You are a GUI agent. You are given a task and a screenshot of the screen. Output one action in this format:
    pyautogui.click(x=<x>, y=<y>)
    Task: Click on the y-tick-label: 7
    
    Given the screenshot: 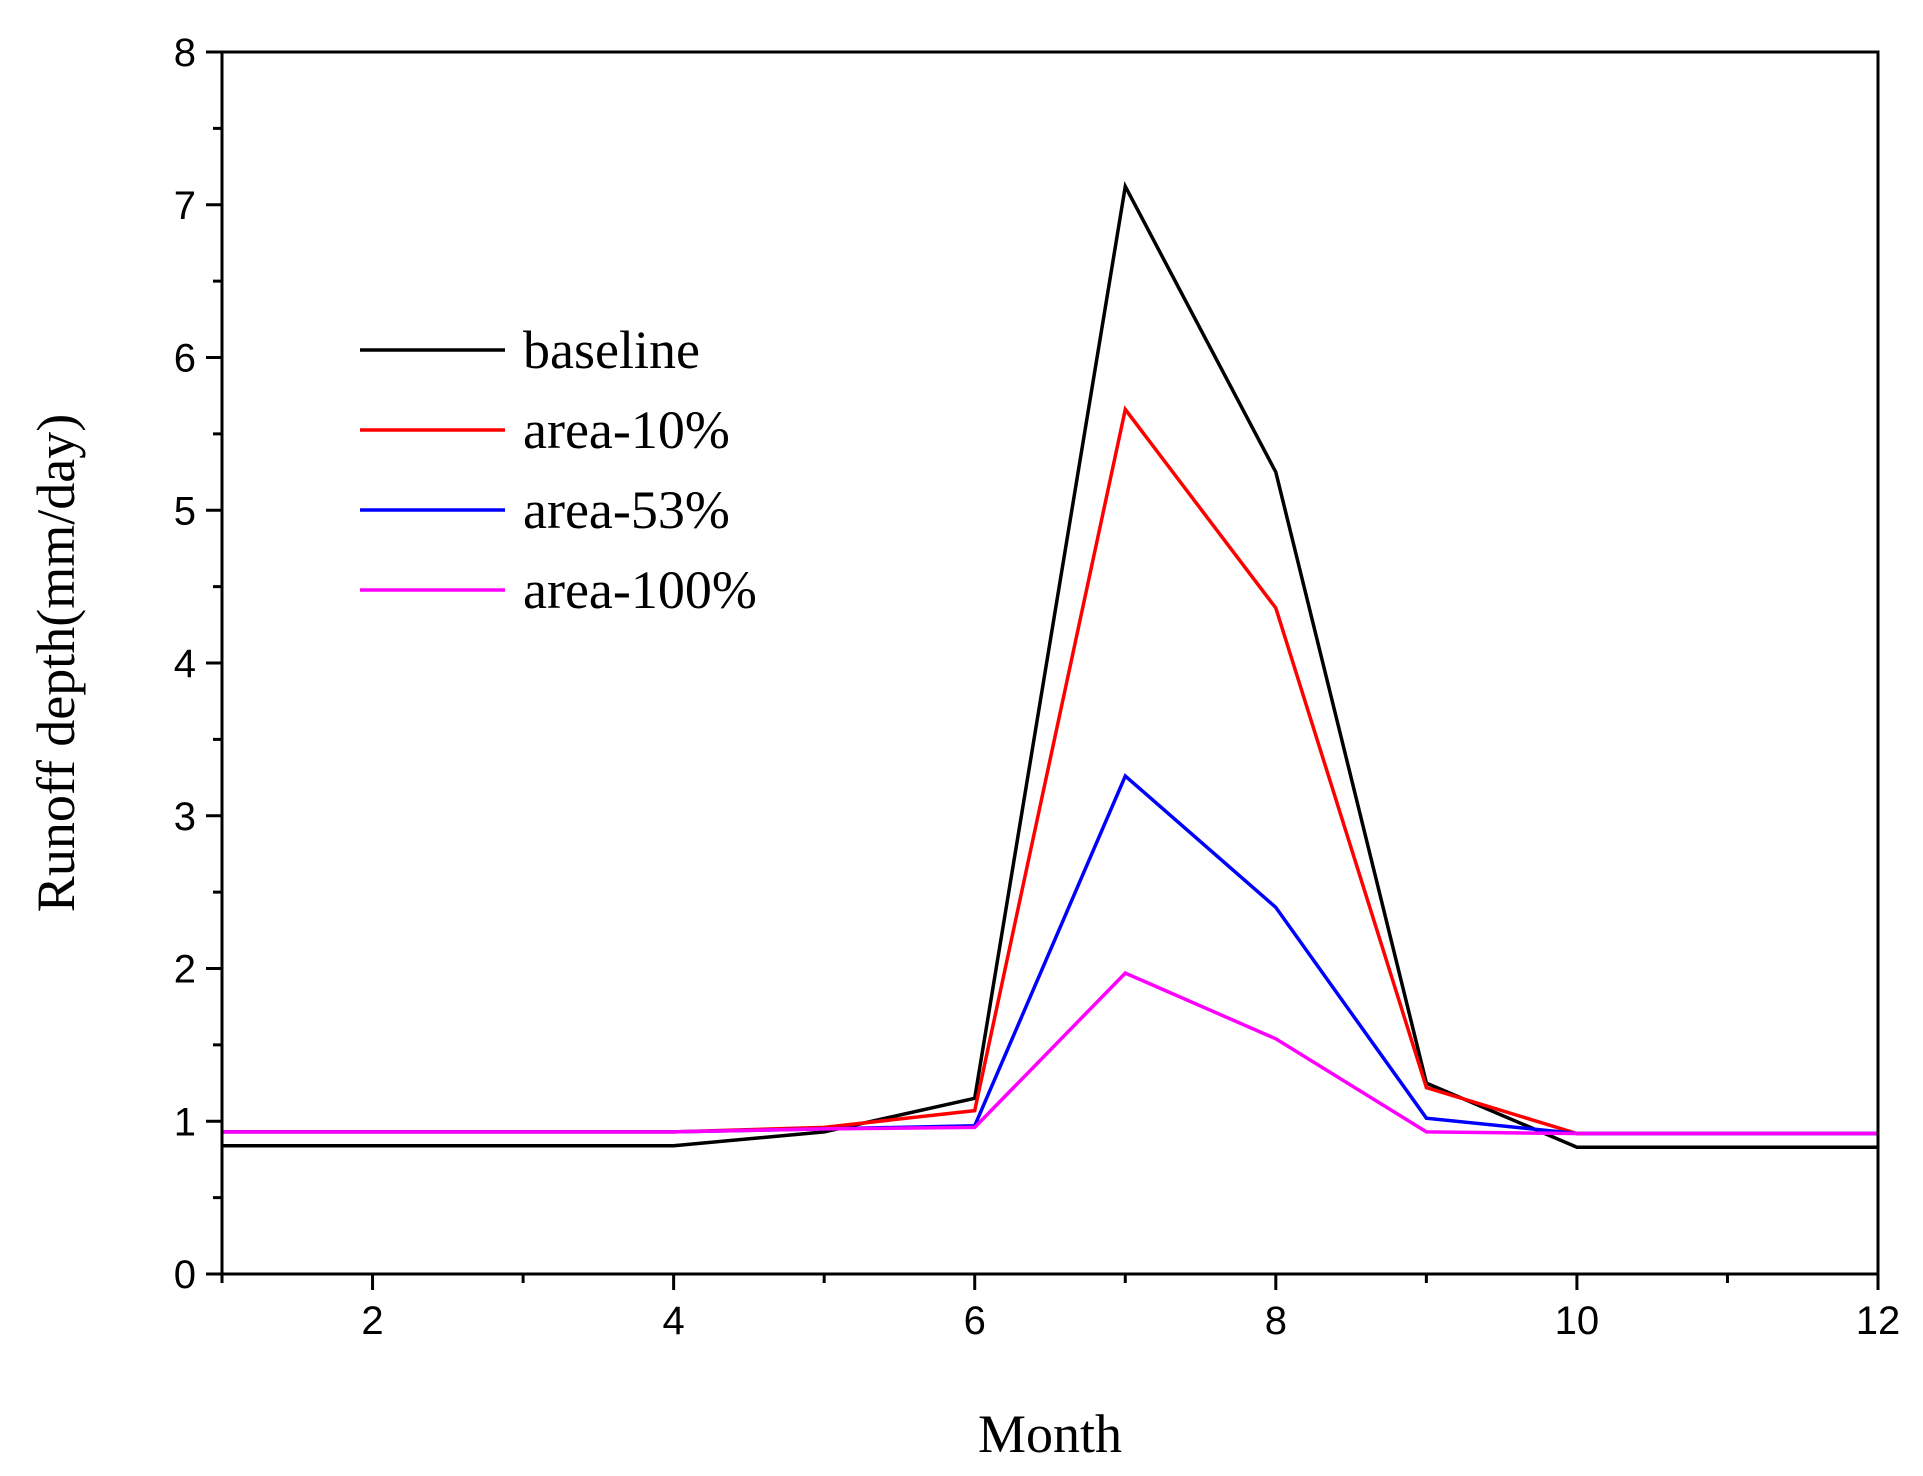 What is the action you would take?
    pyautogui.click(x=185, y=206)
    